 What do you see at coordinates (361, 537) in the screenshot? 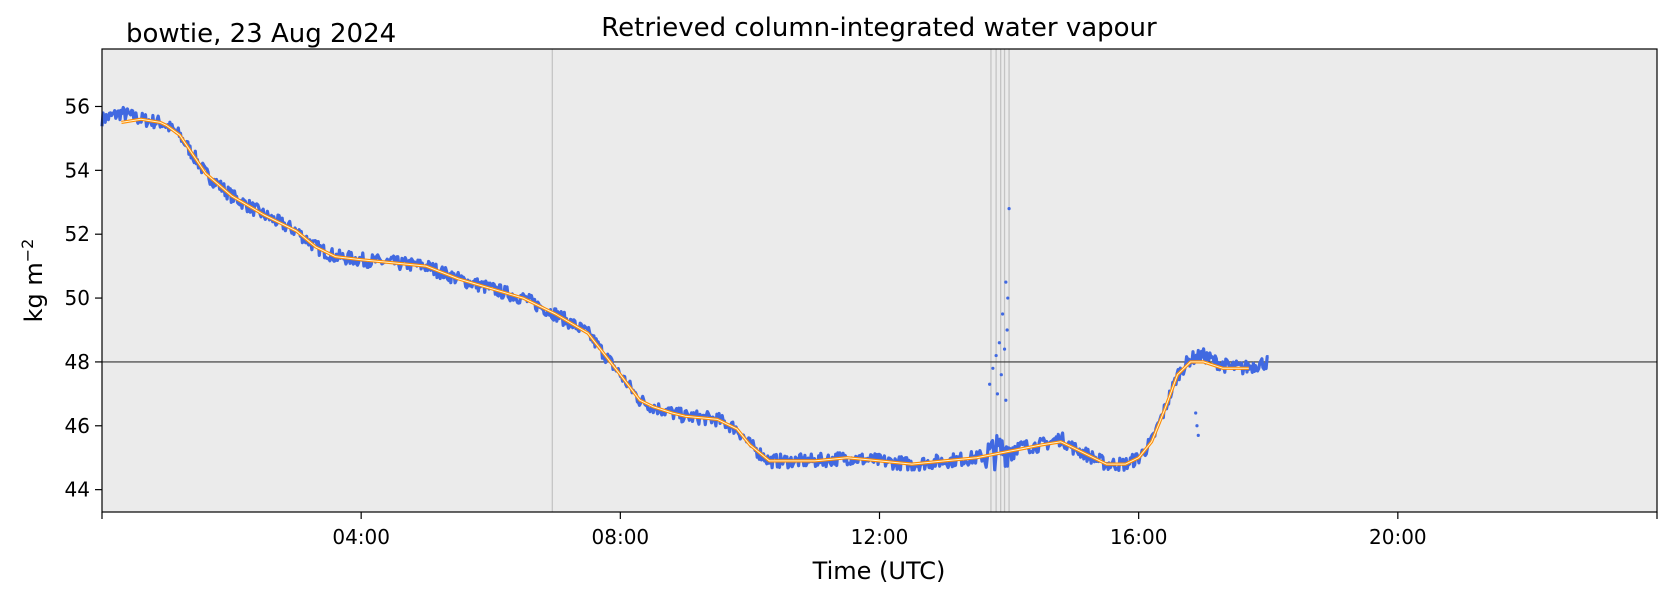
I see `x-tick-label: 04:00` at bounding box center [361, 537].